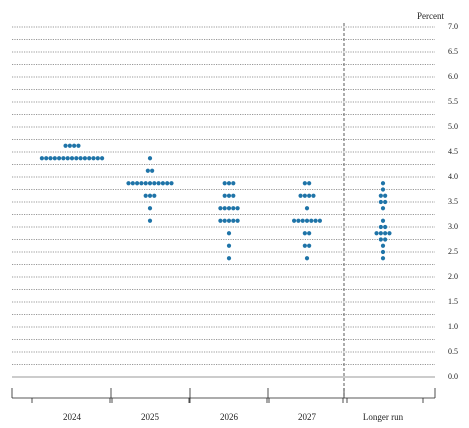 Image resolution: width=469 pixels, height=428 pixels. What do you see at coordinates (453, 26) in the screenshot?
I see `y-tick-label: 7.0` at bounding box center [453, 26].